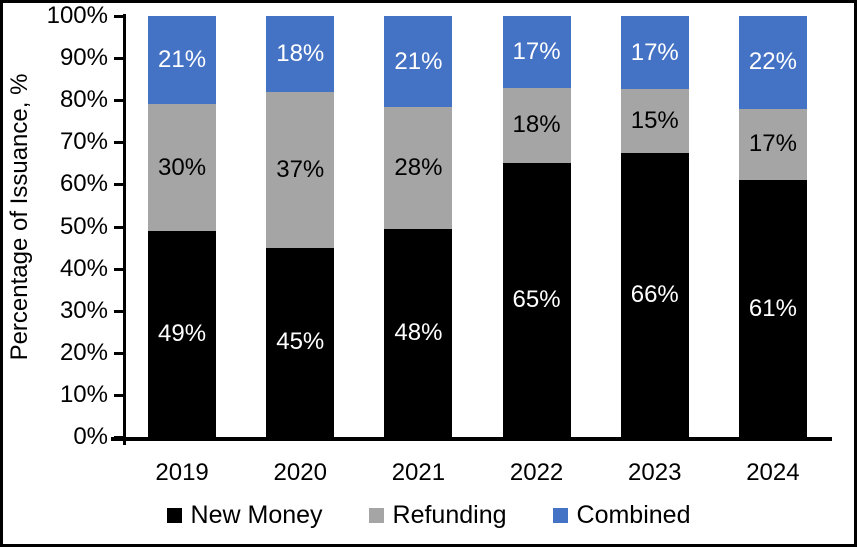 This screenshot has width=857, height=547. Describe the element at coordinates (536, 472) in the screenshot. I see `x-axis-label: 2022` at that location.